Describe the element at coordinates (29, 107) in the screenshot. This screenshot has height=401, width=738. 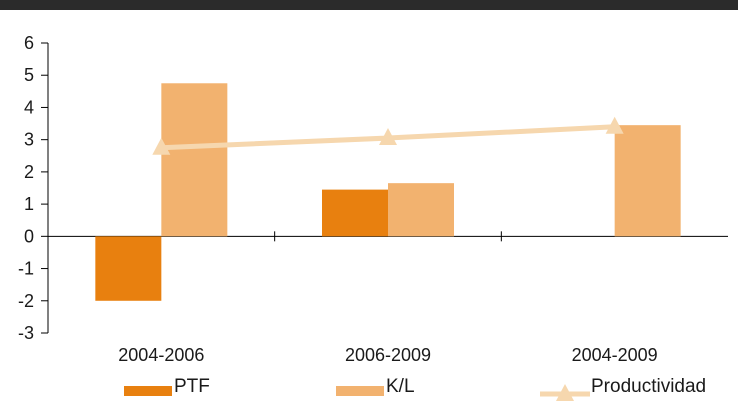
I see `y-tick-label-2: 4` at that location.